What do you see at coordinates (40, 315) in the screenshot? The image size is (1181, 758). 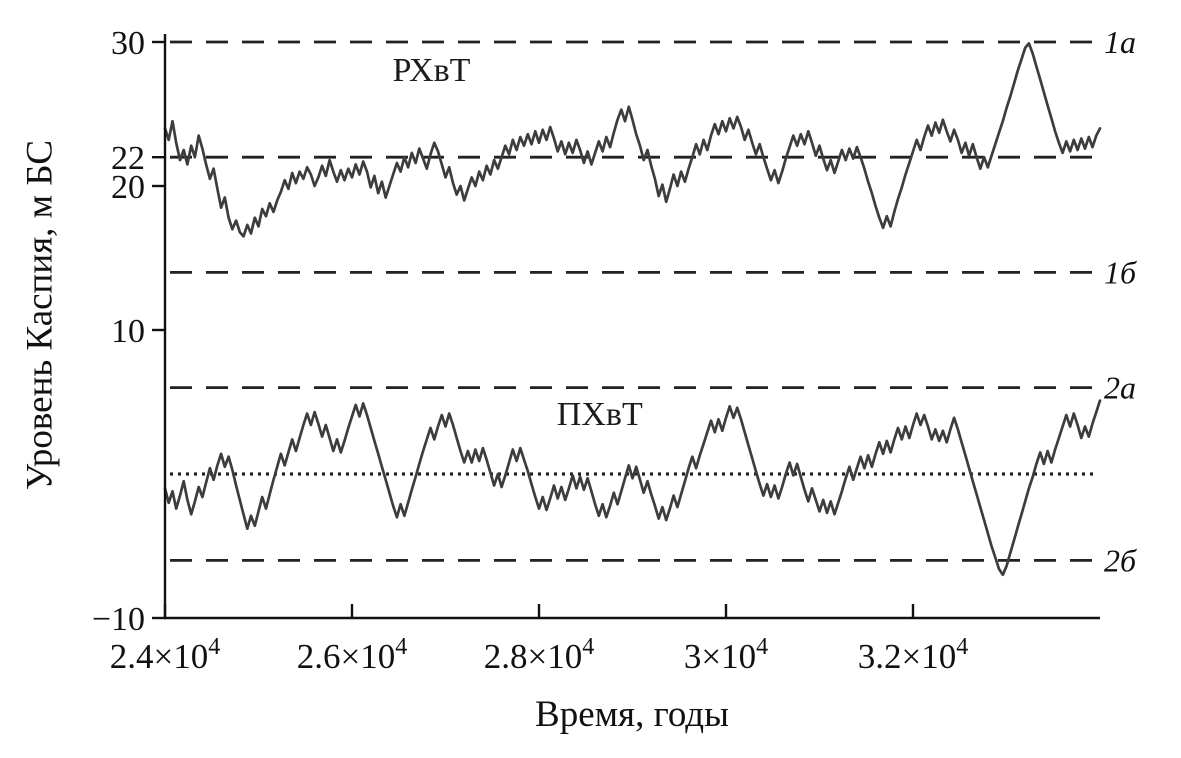 I see `y-axis-title: Уровень Каспия, м БС` at bounding box center [40, 315].